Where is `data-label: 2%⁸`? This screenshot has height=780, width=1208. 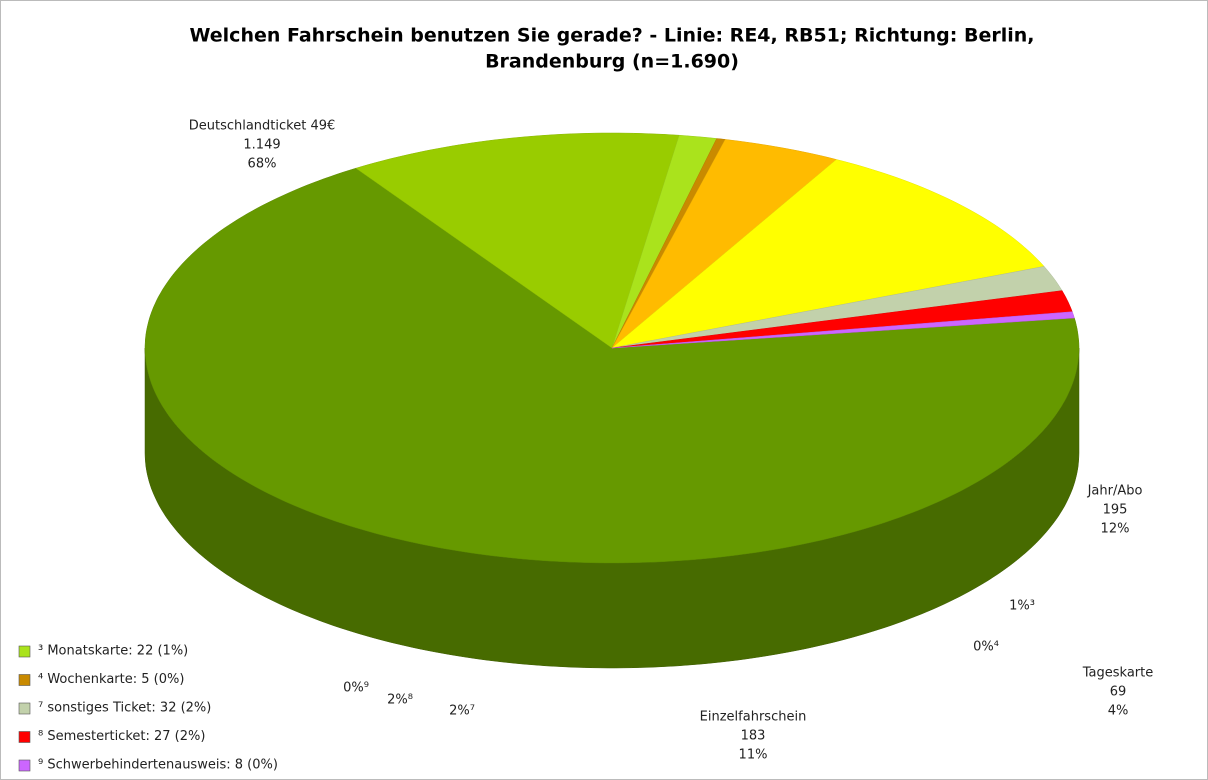
data-label: 2%⁸ is located at coordinates (400, 700).